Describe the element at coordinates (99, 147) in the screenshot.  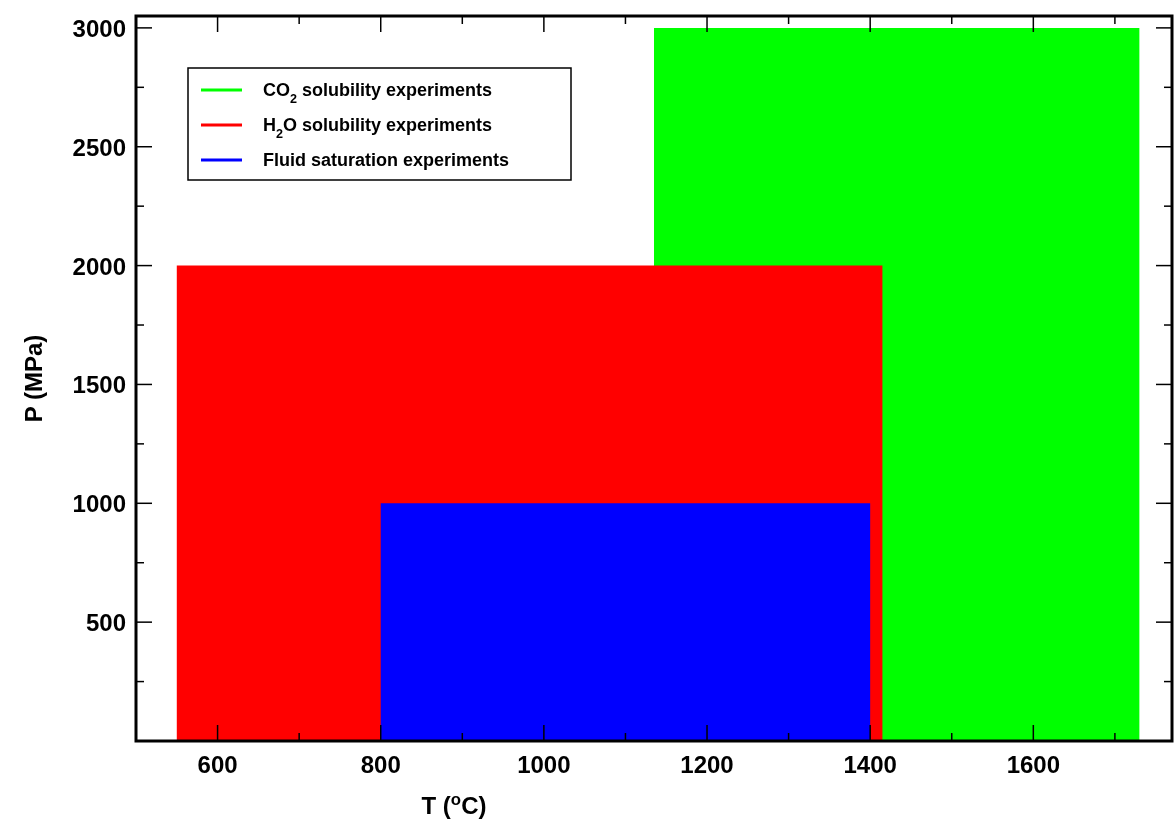
I see `y-tick-label: 2500` at that location.